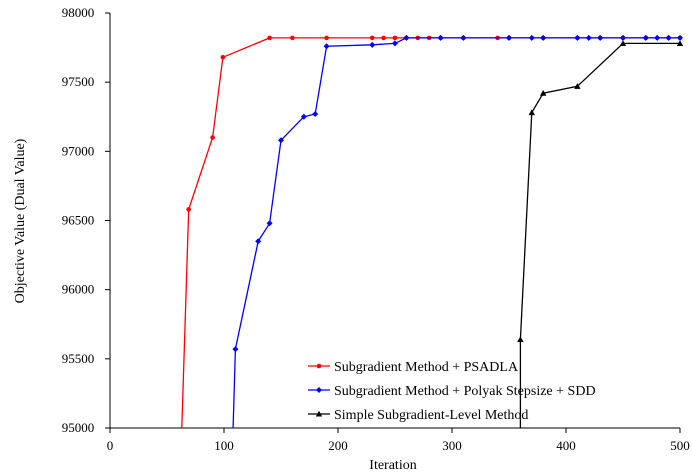  Describe the element at coordinates (338, 445) in the screenshot. I see `x-tick-label: 200` at that location.